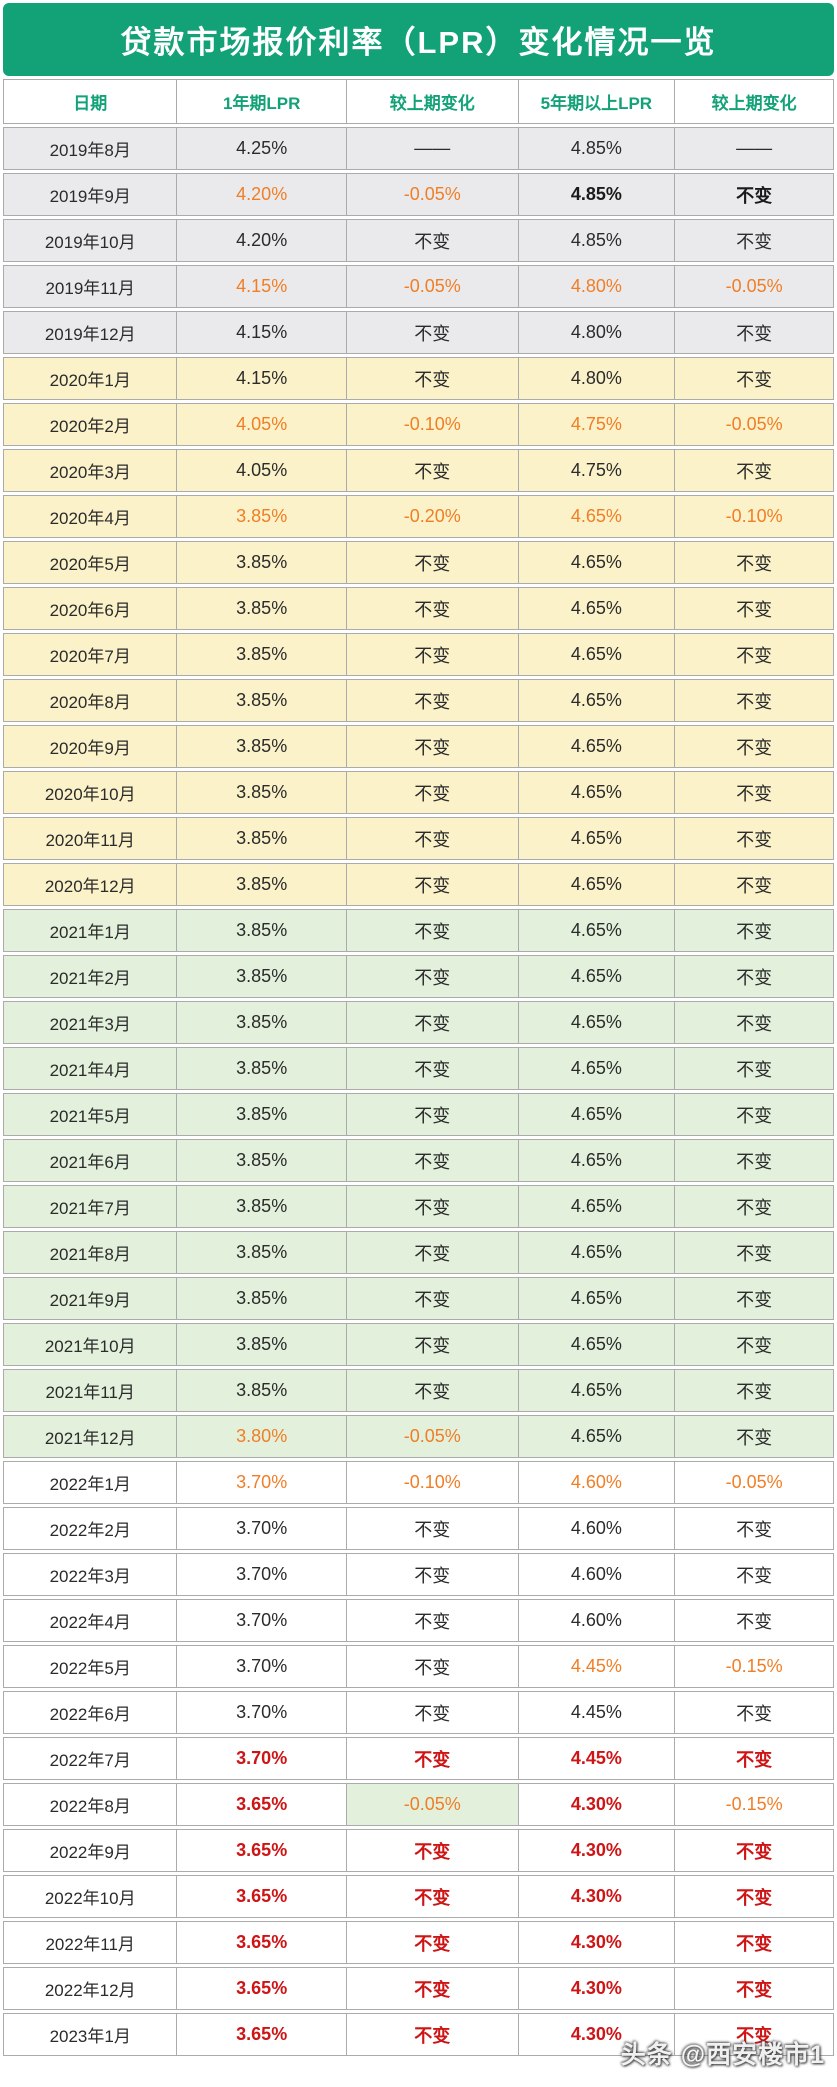 Image resolution: width=837 pixels, height=2087 pixels. What do you see at coordinates (418, 378) in the screenshot?
I see `table-row: 2020年1月 4.15% 不变 4.80% 不变` at bounding box center [418, 378].